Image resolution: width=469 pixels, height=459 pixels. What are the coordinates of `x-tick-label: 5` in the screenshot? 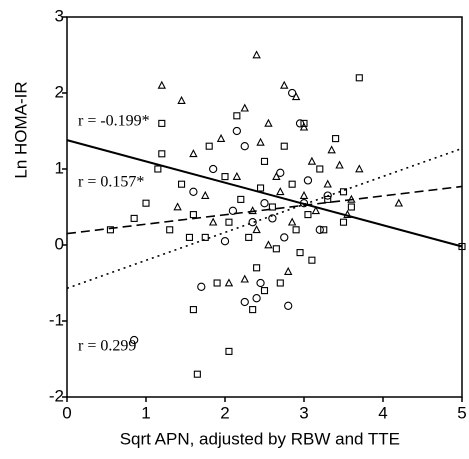 It's located at (461, 412).